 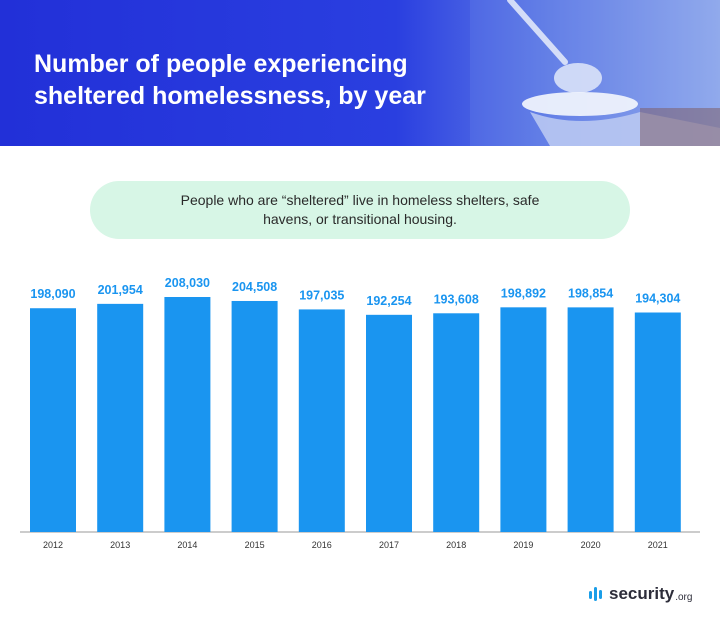 What do you see at coordinates (523, 419) in the screenshot?
I see `bar-2019` at bounding box center [523, 419].